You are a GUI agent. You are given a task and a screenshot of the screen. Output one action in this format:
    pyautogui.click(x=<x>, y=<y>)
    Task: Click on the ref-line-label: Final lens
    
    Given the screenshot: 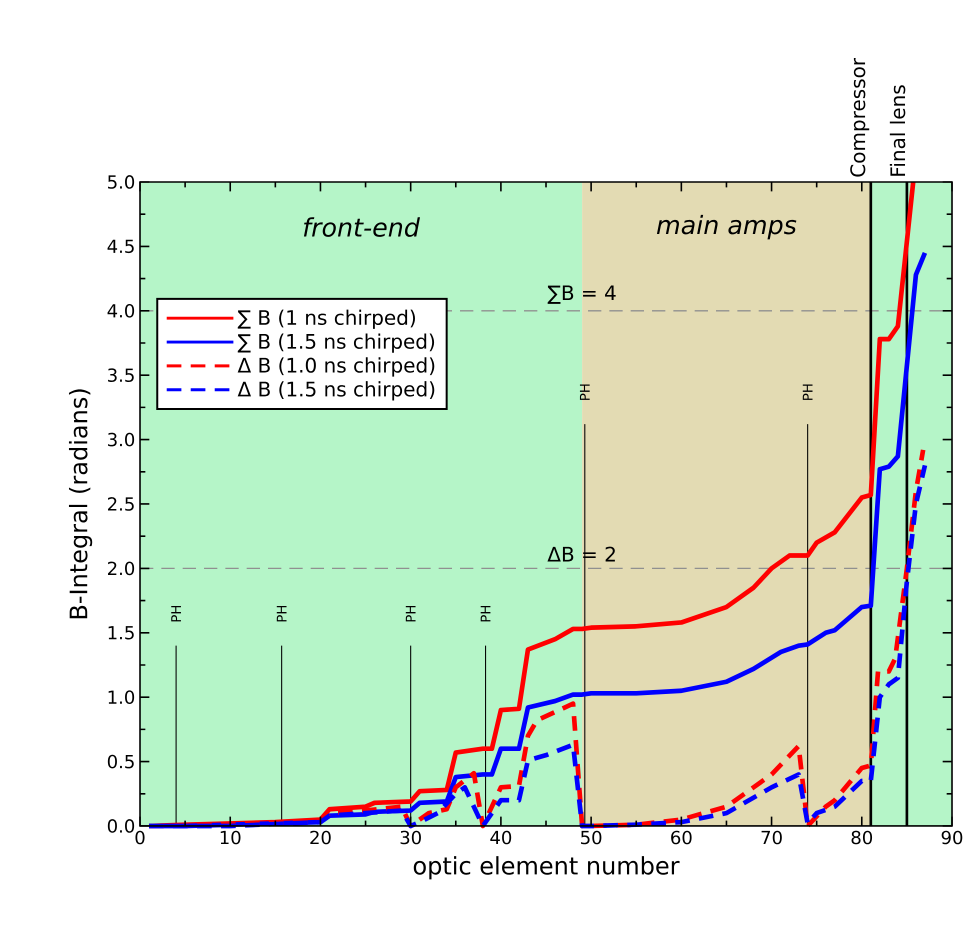 What is the action you would take?
    pyautogui.click(x=898, y=130)
    